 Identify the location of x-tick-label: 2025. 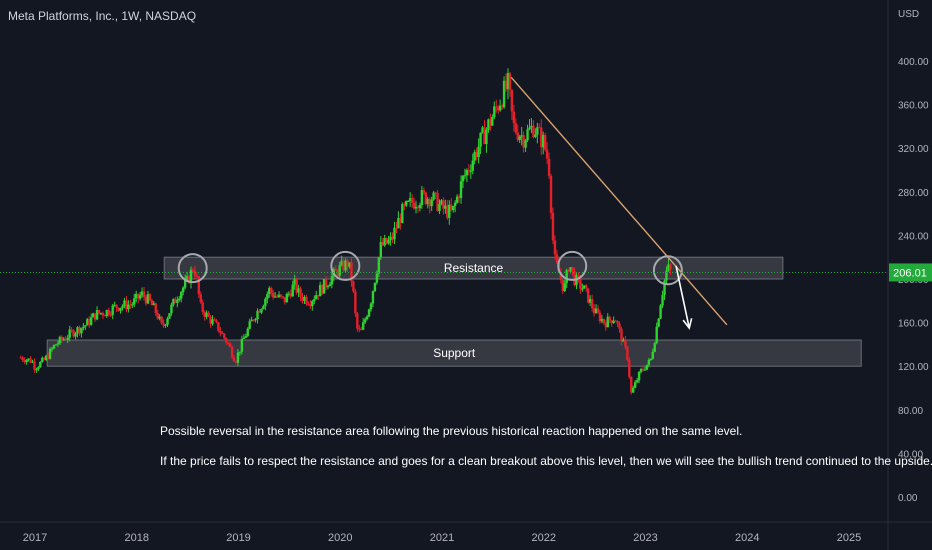
(849, 538).